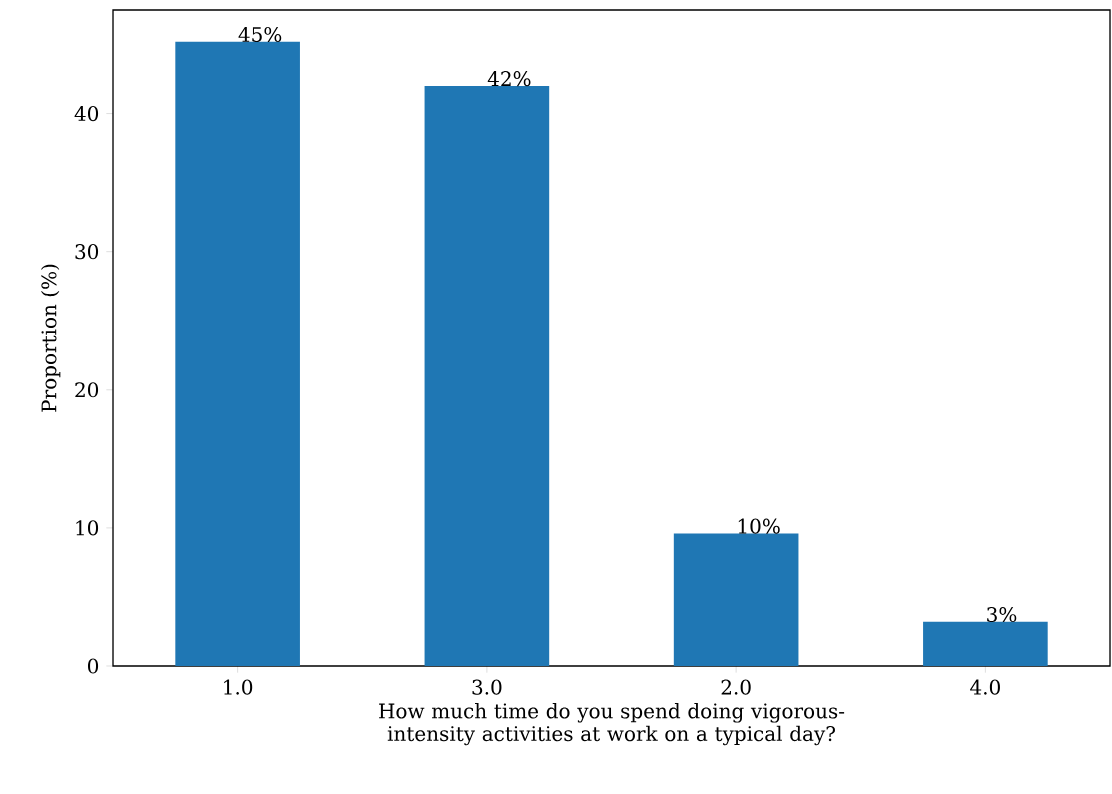 This screenshot has height=794, width=1112. Describe the element at coordinates (87, 528) in the screenshot. I see `y-tick-label: 10` at that location.